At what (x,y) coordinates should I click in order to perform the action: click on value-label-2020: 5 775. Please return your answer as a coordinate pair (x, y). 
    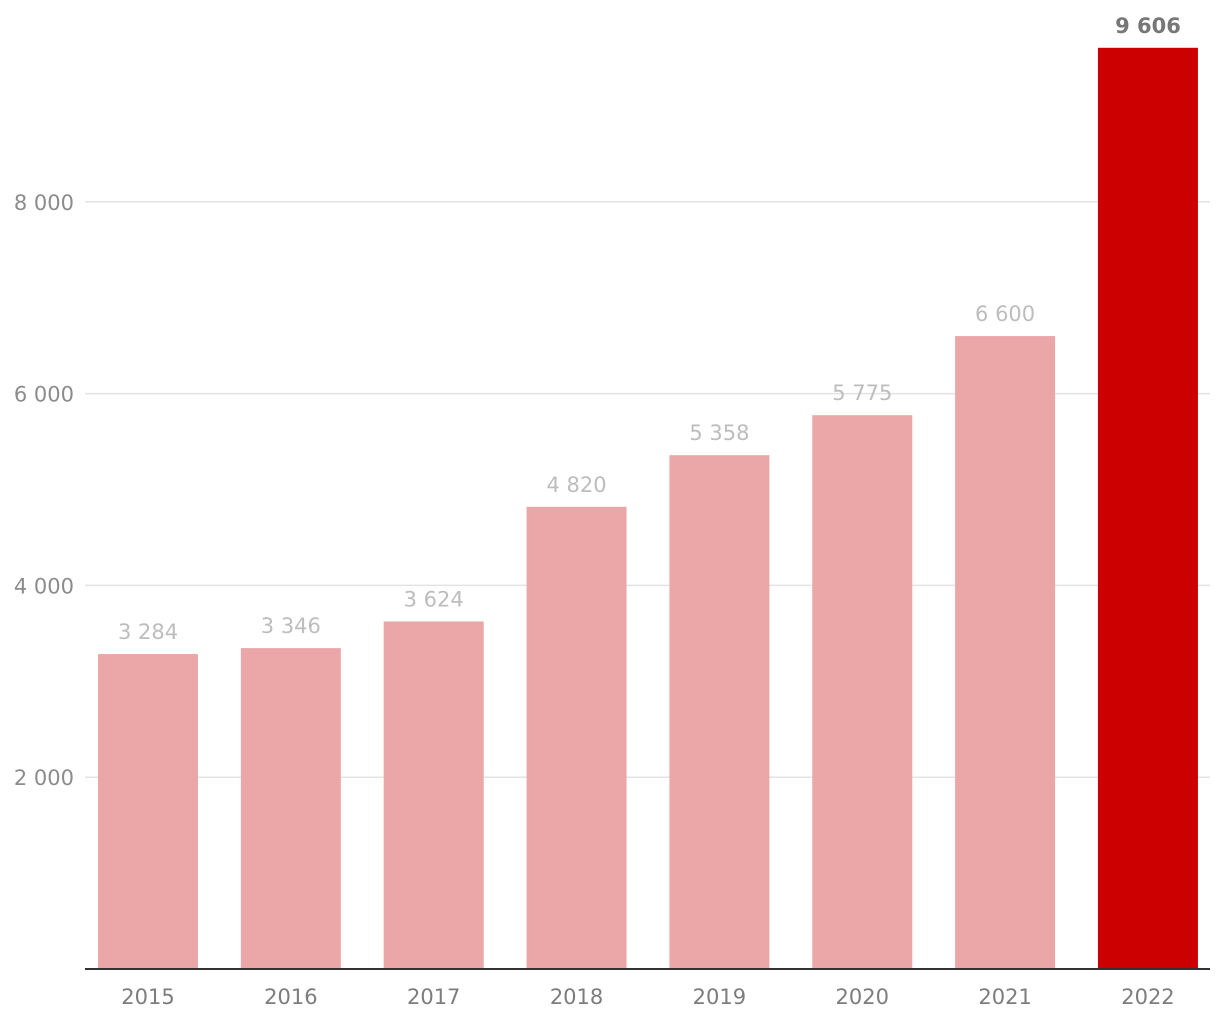
    Looking at the image, I should click on (862, 393).